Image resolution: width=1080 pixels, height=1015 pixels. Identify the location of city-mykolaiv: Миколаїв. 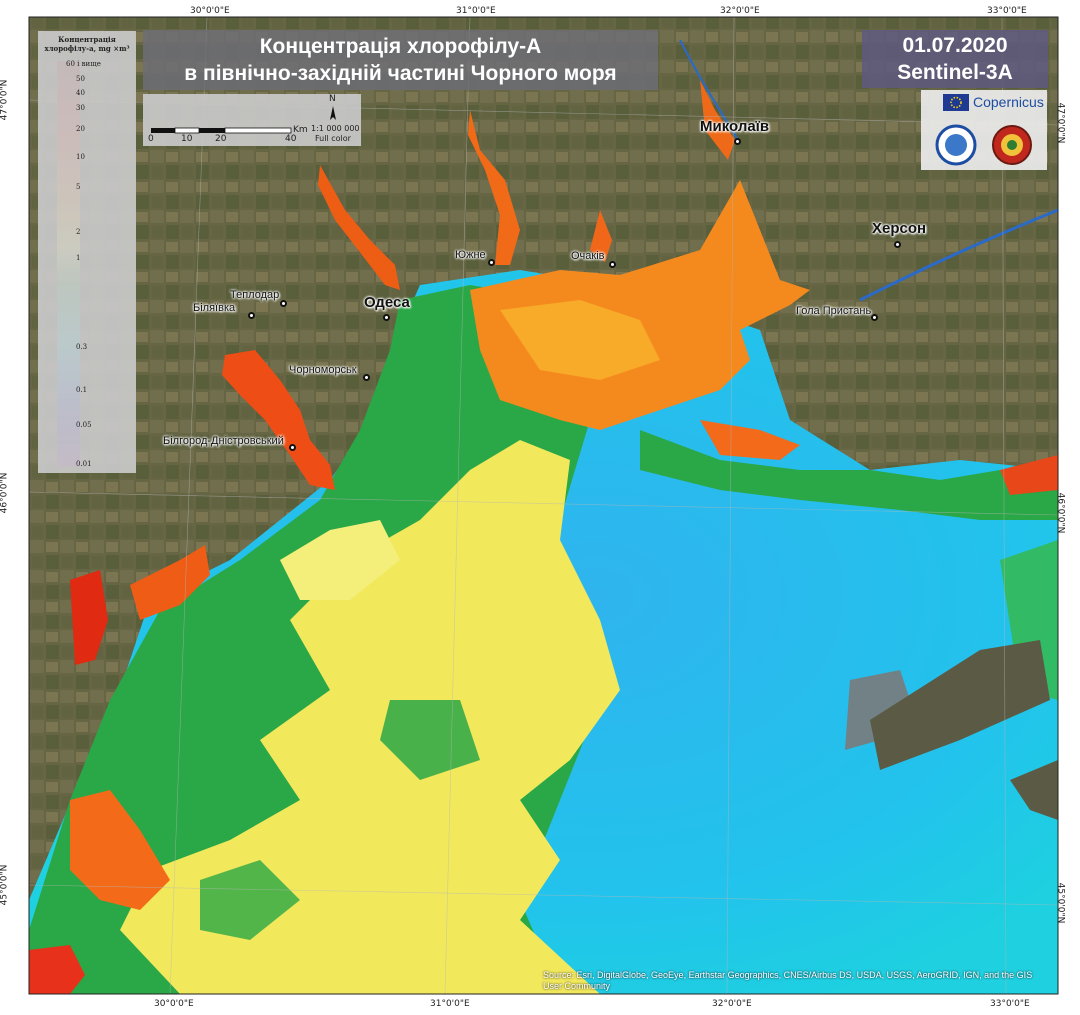
(735, 126).